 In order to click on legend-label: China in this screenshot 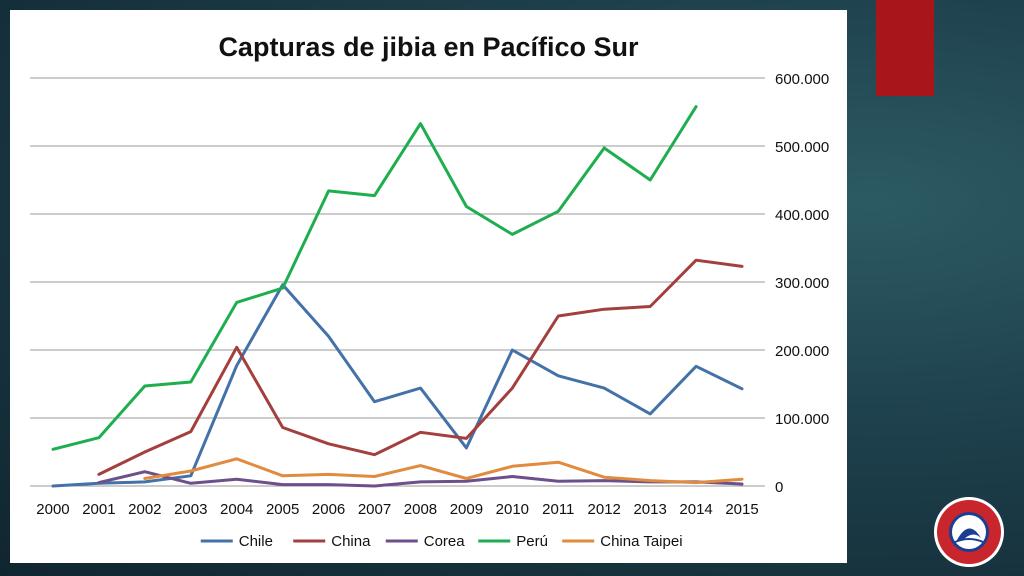, I will do `click(351, 541)`.